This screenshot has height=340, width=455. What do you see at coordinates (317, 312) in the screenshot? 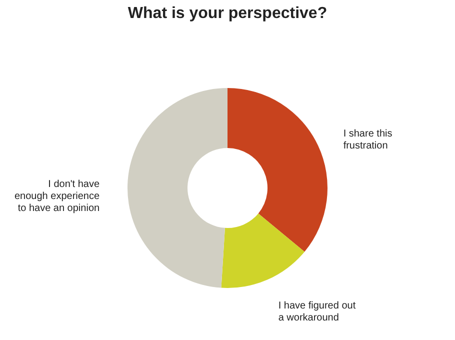
I see `slice-label: I have figured out a workaround` at bounding box center [317, 312].